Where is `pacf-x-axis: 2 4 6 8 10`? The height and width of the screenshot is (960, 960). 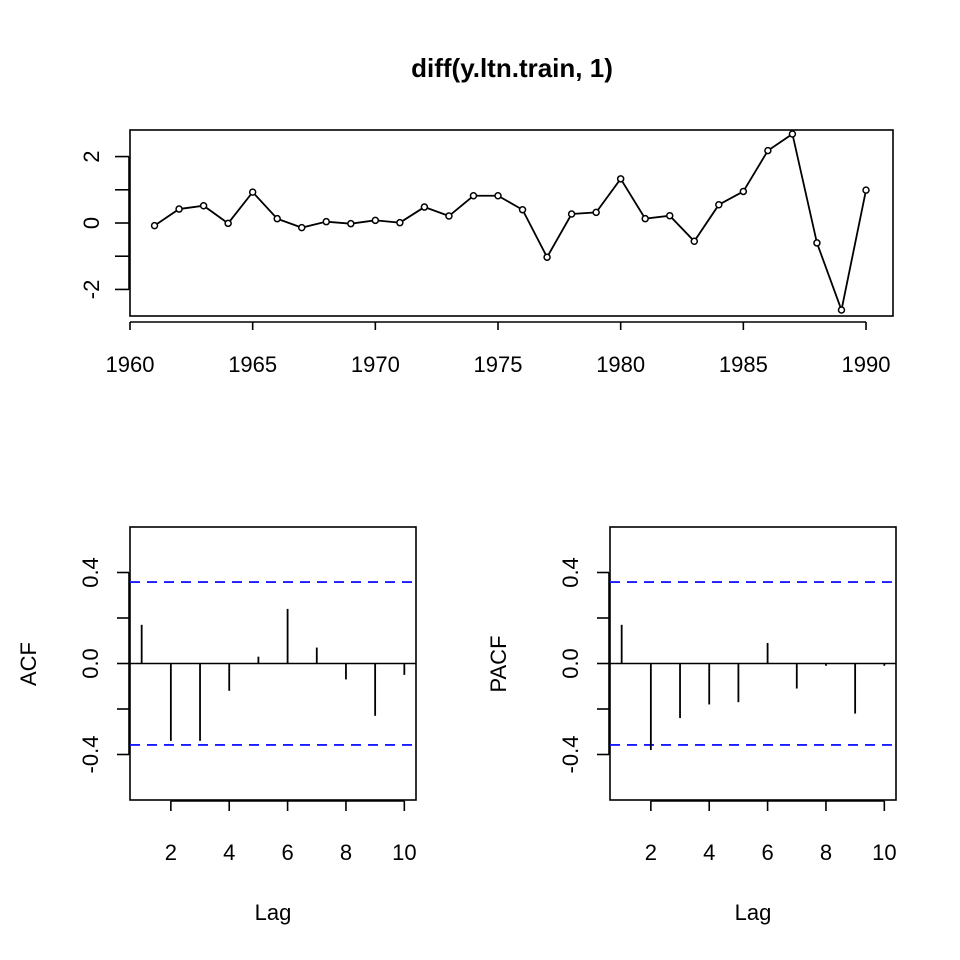
pacf-x-axis: 2 4 6 8 10 is located at coordinates (771, 832).